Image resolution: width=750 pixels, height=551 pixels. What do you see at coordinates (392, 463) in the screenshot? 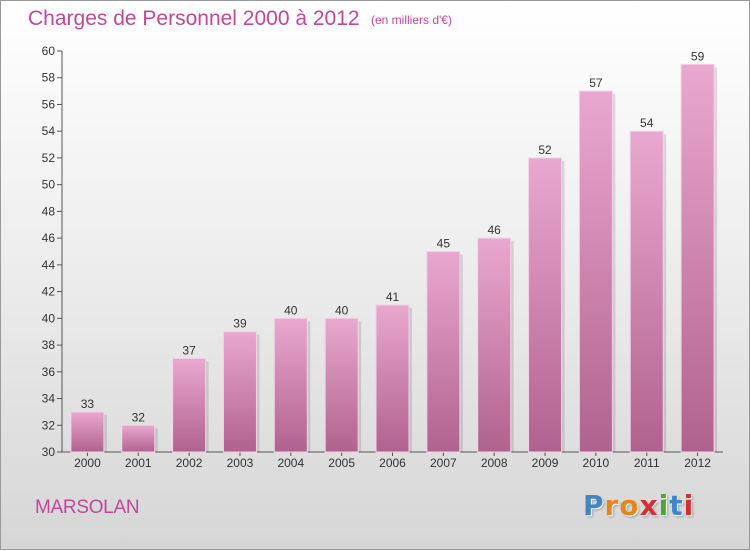
I see `x-tick-label: 2006` at bounding box center [392, 463].